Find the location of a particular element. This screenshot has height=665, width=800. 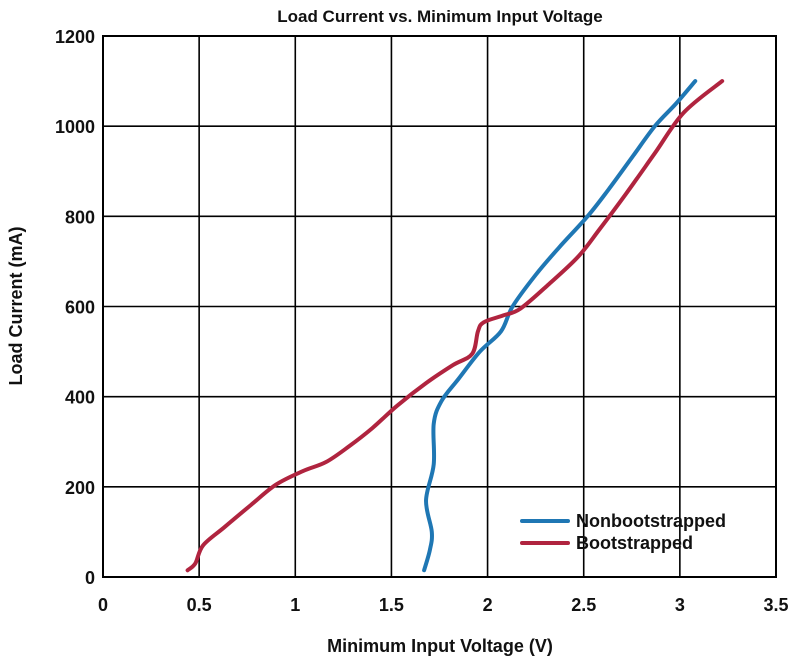

y-tick-labels: 0 200 400 600 800 1000 1200 is located at coordinates (75, 307).